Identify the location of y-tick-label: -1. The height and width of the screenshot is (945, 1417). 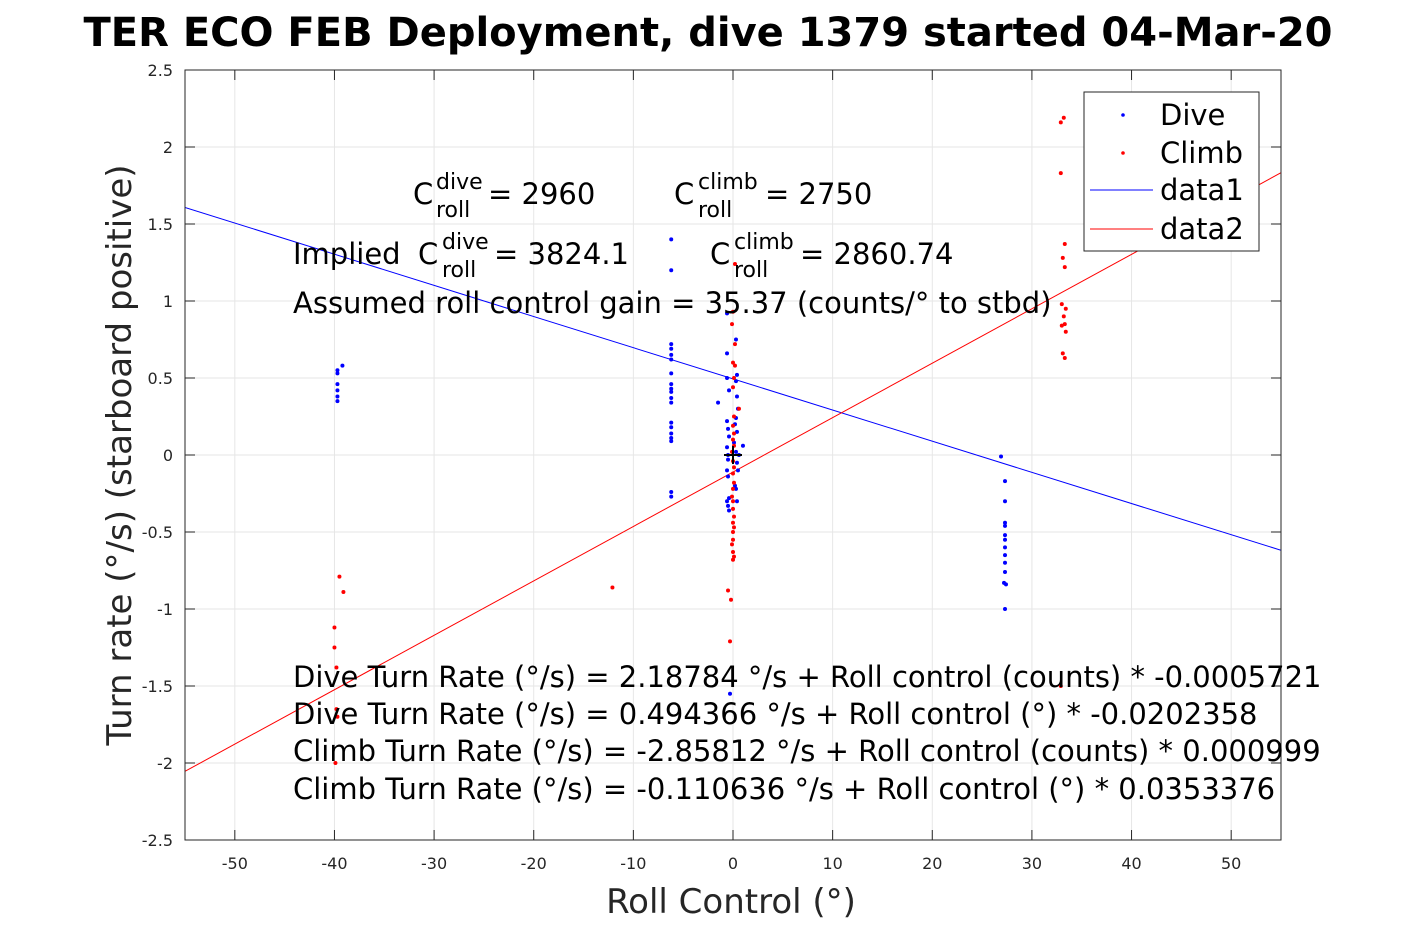
(165, 609).